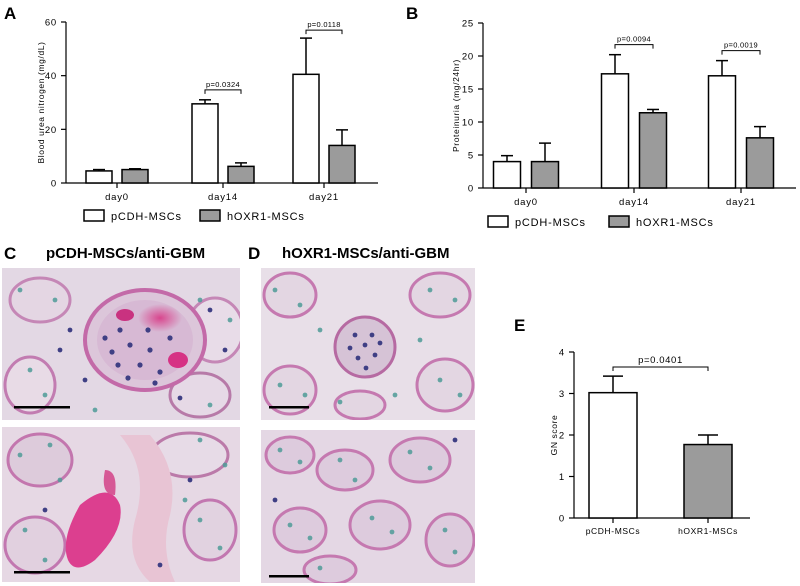 The width and height of the screenshot is (800, 586). I want to click on y-tick-label: 1, so click(562, 477).